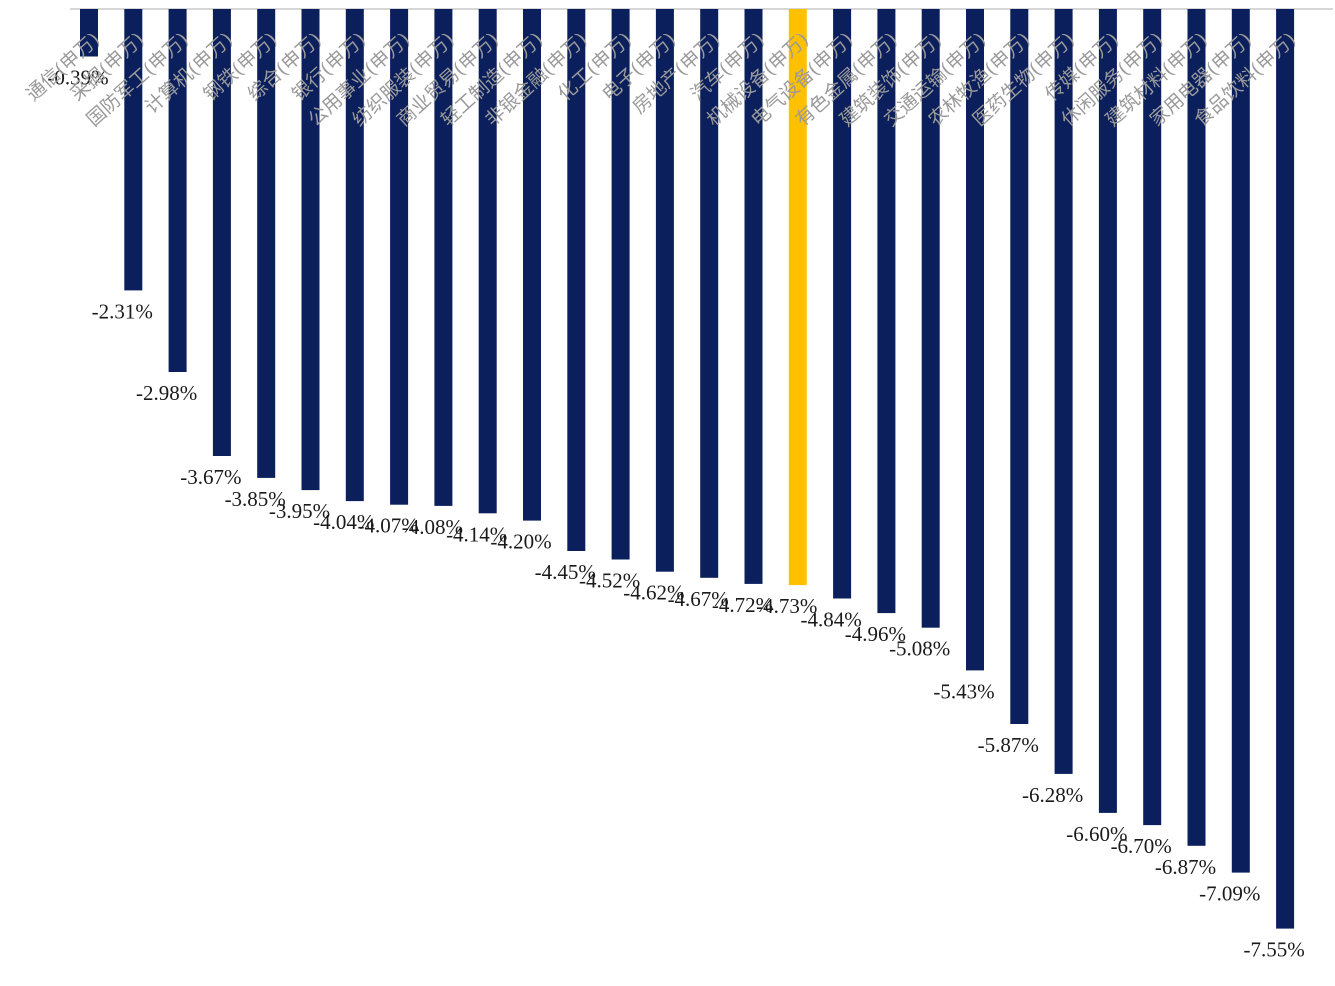  Describe the element at coordinates (830, 620) in the screenshot. I see `value-label-17: -4.84%` at that location.